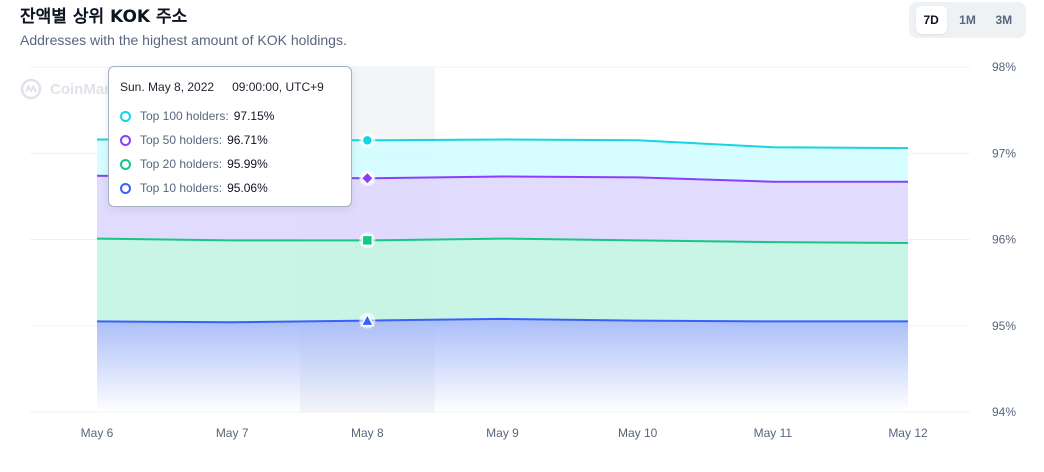  What do you see at coordinates (97, 433) in the screenshot?
I see `x-tick-label: May 6` at bounding box center [97, 433].